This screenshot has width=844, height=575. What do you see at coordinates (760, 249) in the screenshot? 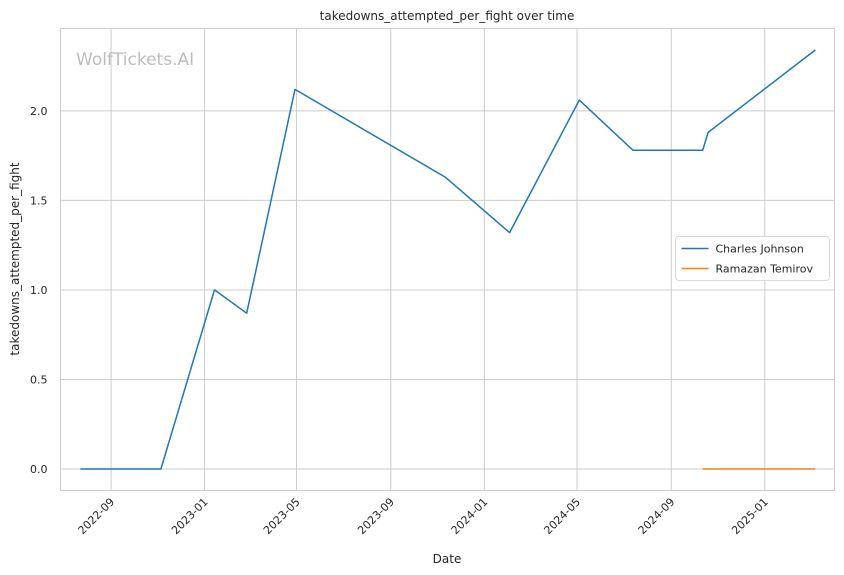
I see `legend-label-charles-johnson: Charles Johnson` at bounding box center [760, 249].